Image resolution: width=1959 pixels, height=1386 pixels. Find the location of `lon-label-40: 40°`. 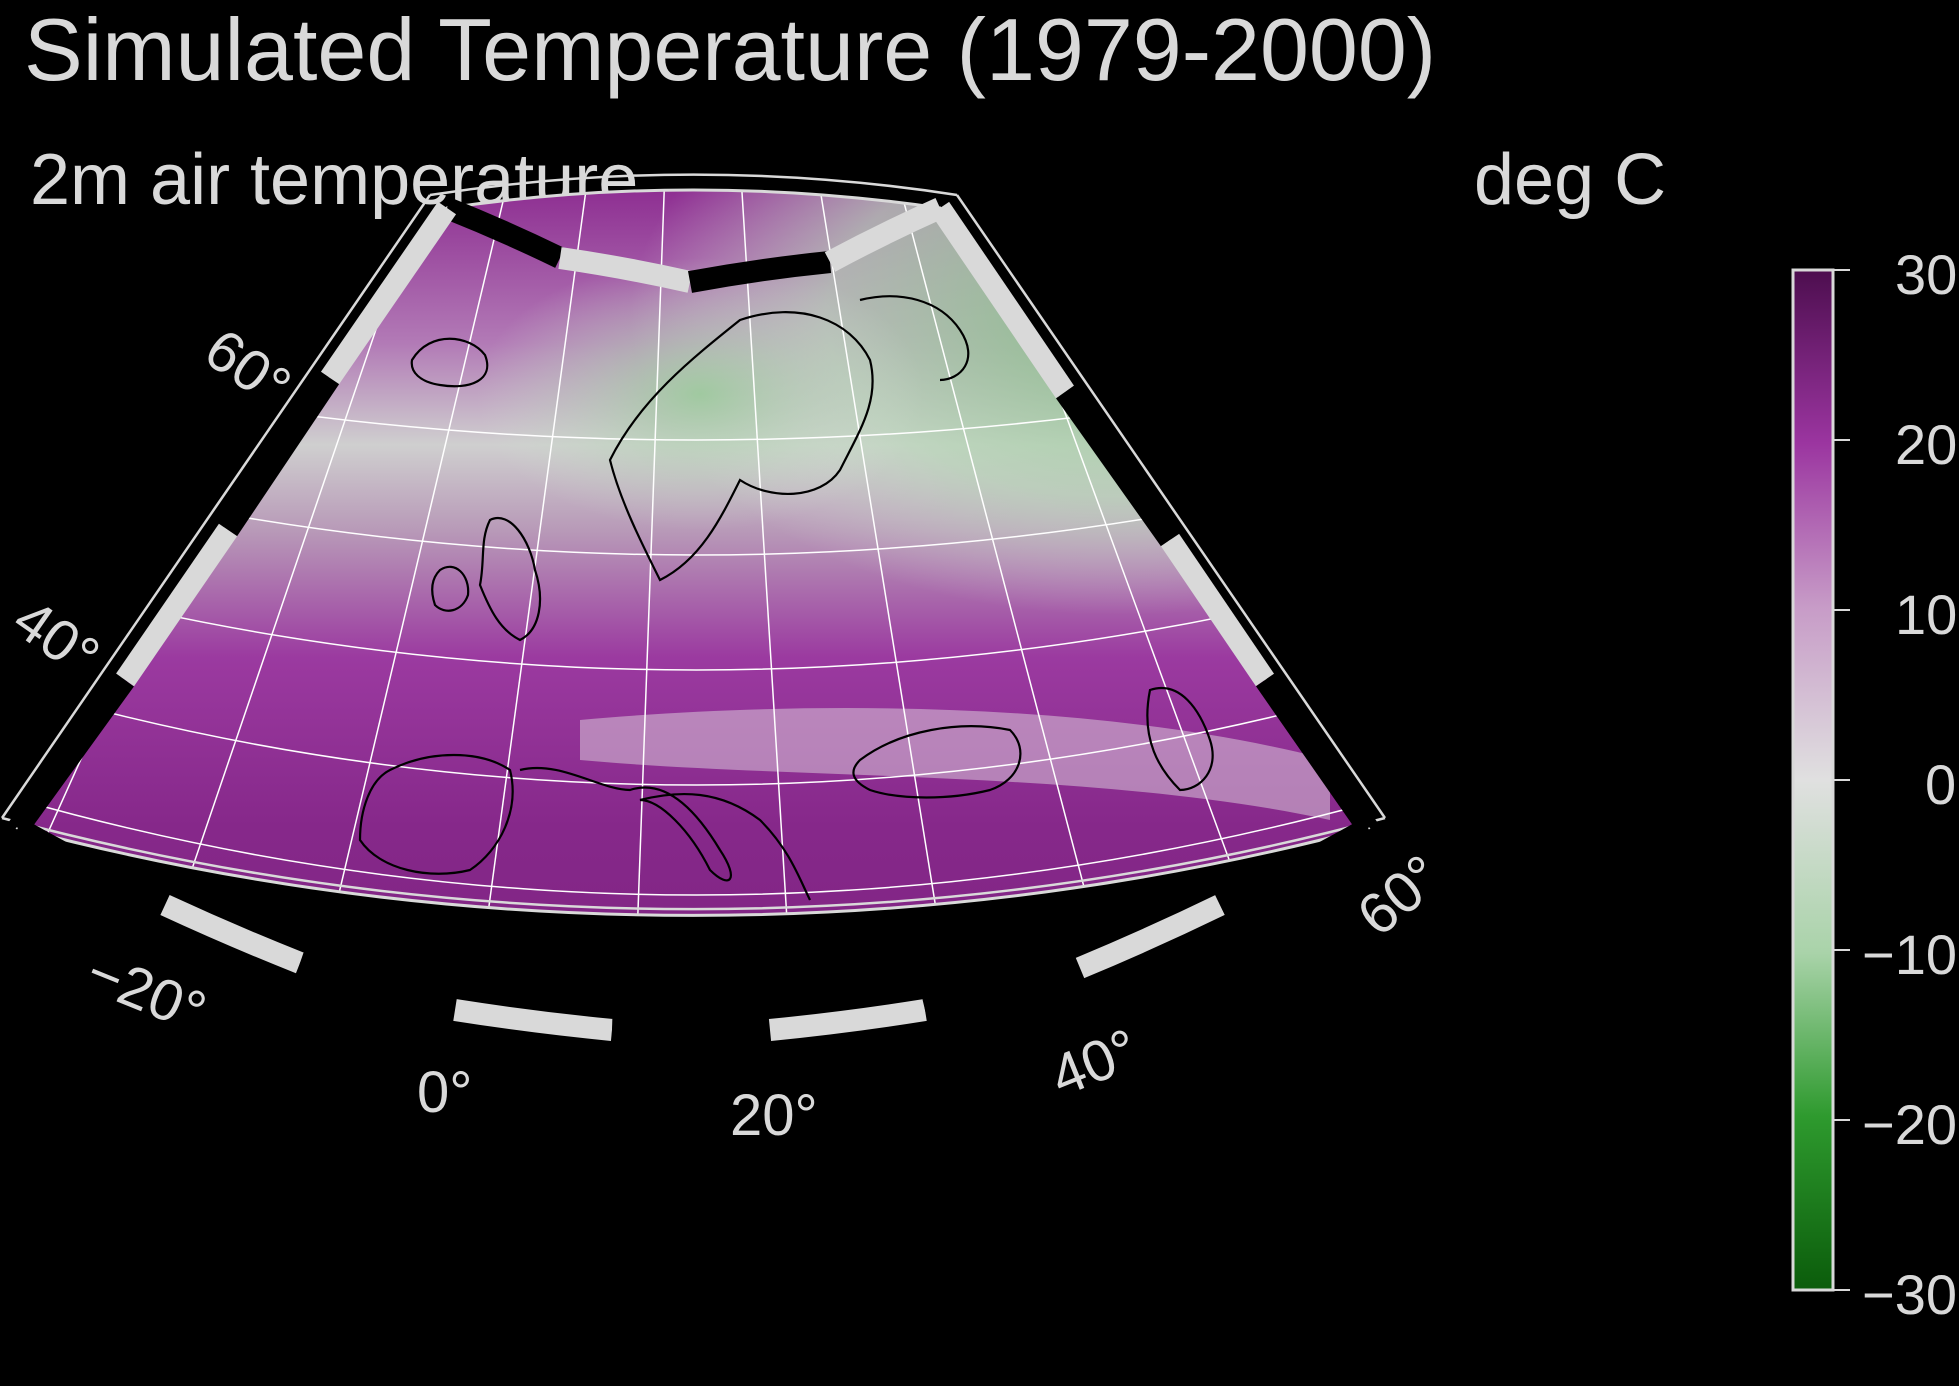

lon-label-40: 40° is located at coordinates (1095, 1062).